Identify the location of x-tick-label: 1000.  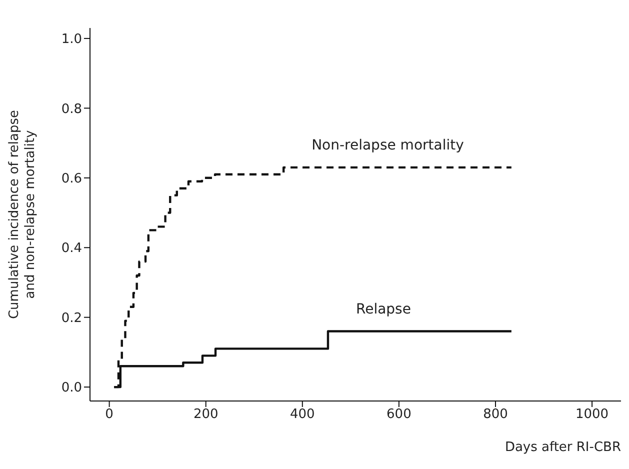
(592, 414).